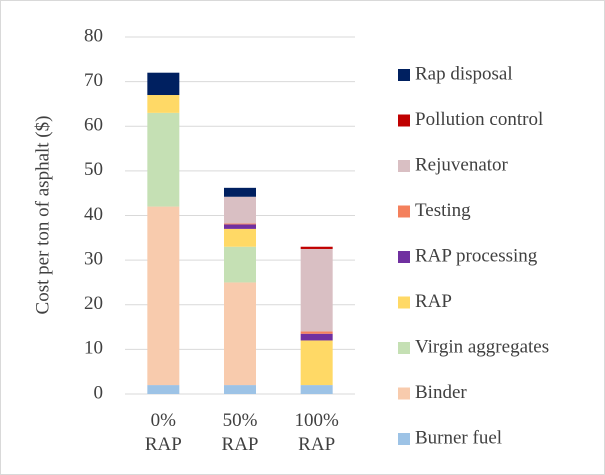 The image size is (605, 475). Describe the element at coordinates (93, 258) in the screenshot. I see `y-tick-label: 30` at that location.